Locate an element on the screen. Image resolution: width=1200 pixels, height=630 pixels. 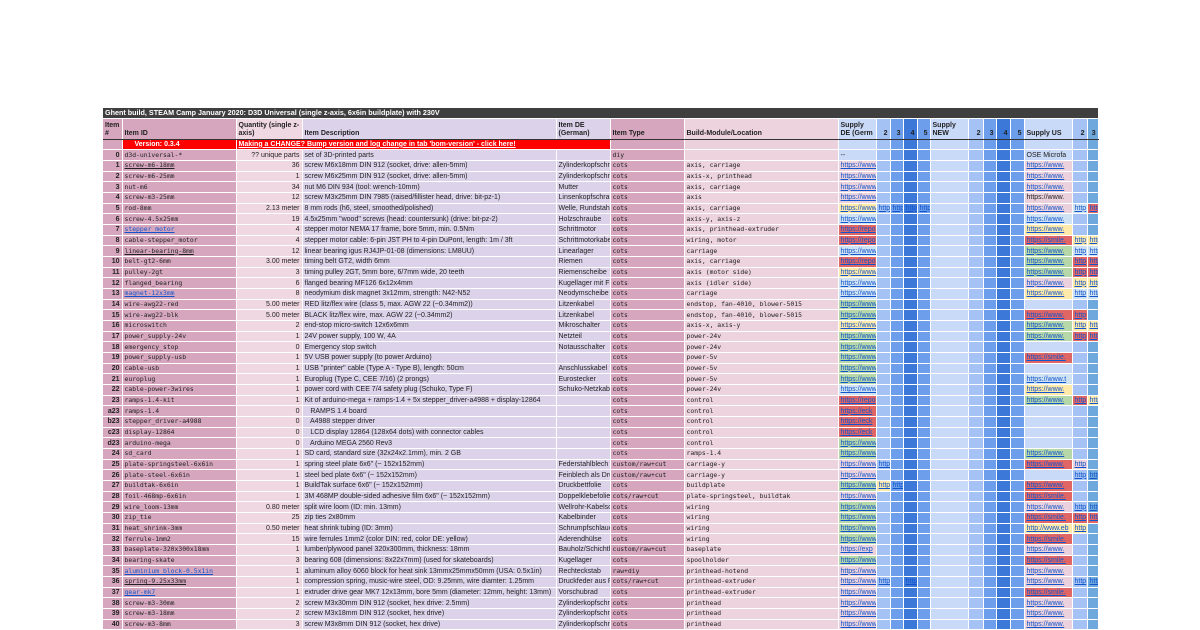
german-name-cell: Mikroschalter is located at coordinates (583, 326).